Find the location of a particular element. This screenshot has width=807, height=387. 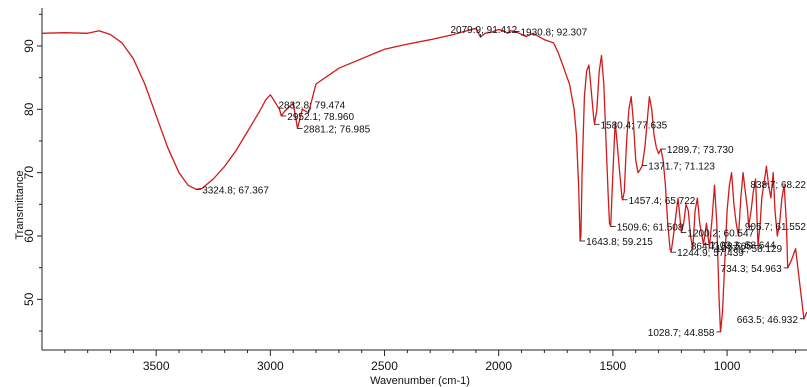

peak-label: 1028.7; 44.858 is located at coordinates (681, 333).